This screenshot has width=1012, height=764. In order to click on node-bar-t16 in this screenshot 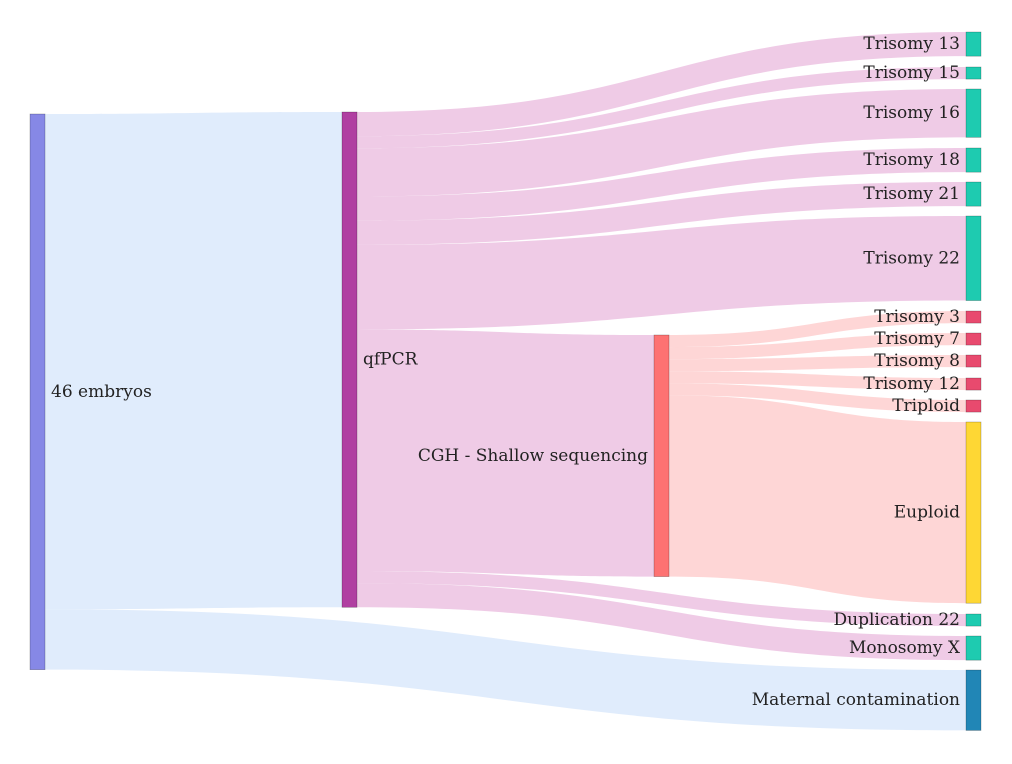, I will do `click(973, 113)`.